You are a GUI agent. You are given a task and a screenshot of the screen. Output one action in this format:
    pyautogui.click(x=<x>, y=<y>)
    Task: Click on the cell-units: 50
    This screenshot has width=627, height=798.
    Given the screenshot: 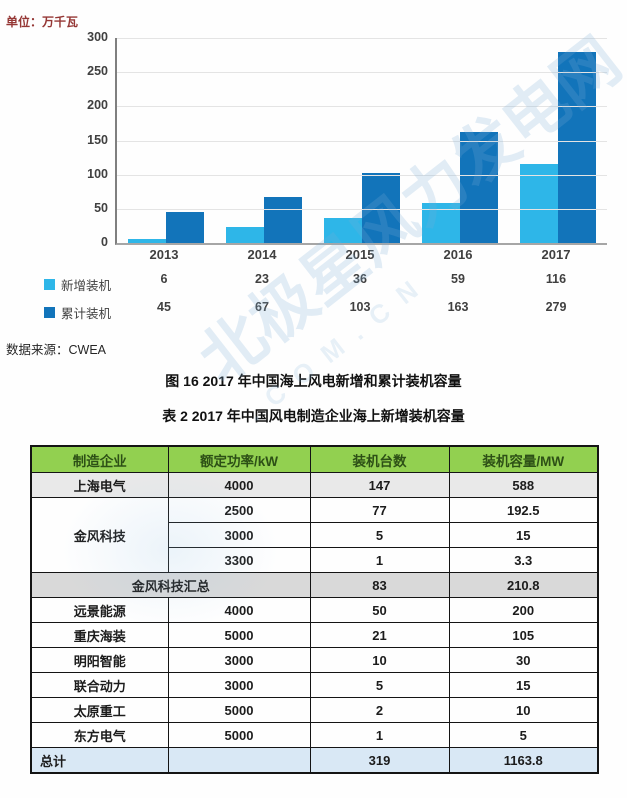 What is the action you would take?
    pyautogui.click(x=379, y=610)
    